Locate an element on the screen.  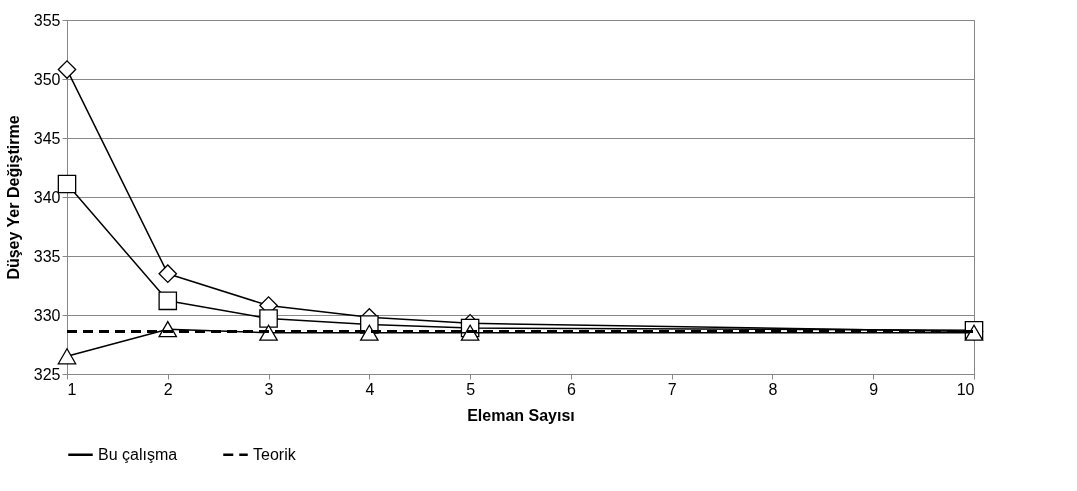
y-tick-label: 330 is located at coordinates (47, 315).